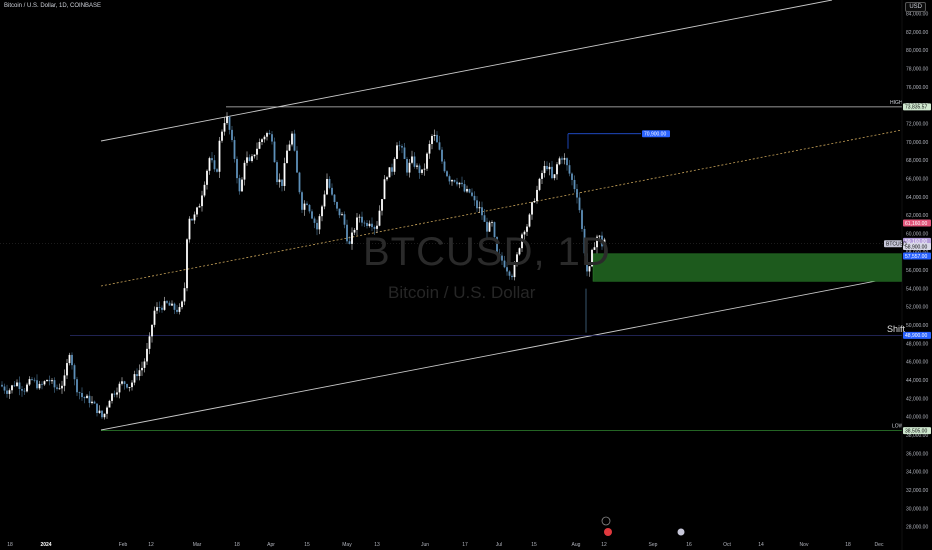 Image resolution: width=932 pixels, height=550 pixels. I want to click on time-tick-label: Feb, so click(123, 545).